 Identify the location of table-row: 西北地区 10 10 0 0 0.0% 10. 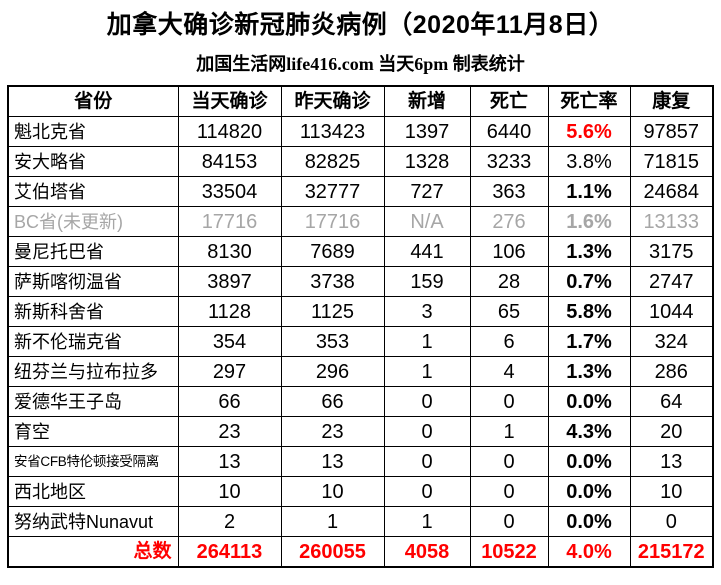
(360, 491).